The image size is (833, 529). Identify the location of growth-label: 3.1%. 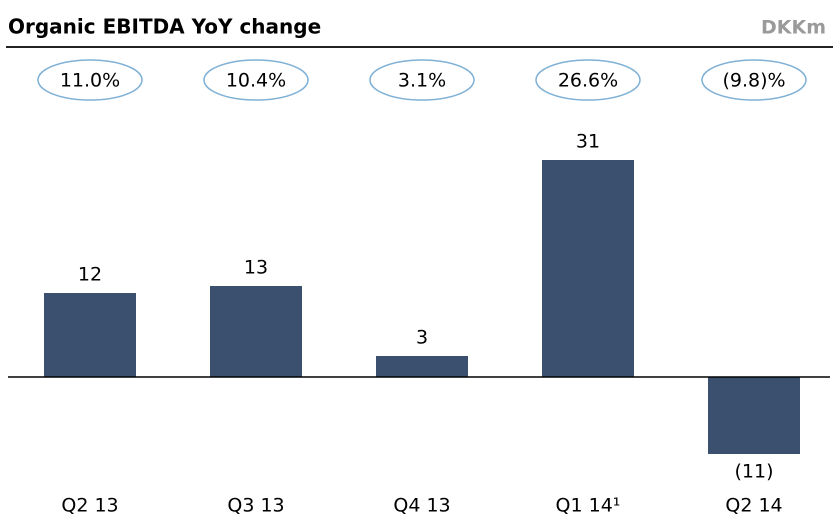
(422, 81).